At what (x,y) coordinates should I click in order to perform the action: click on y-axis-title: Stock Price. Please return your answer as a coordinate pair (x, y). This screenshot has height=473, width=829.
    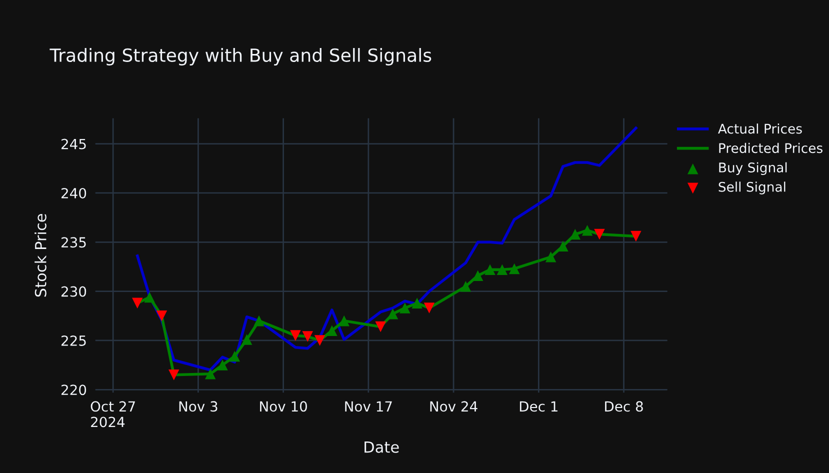
    Looking at the image, I should click on (40, 255).